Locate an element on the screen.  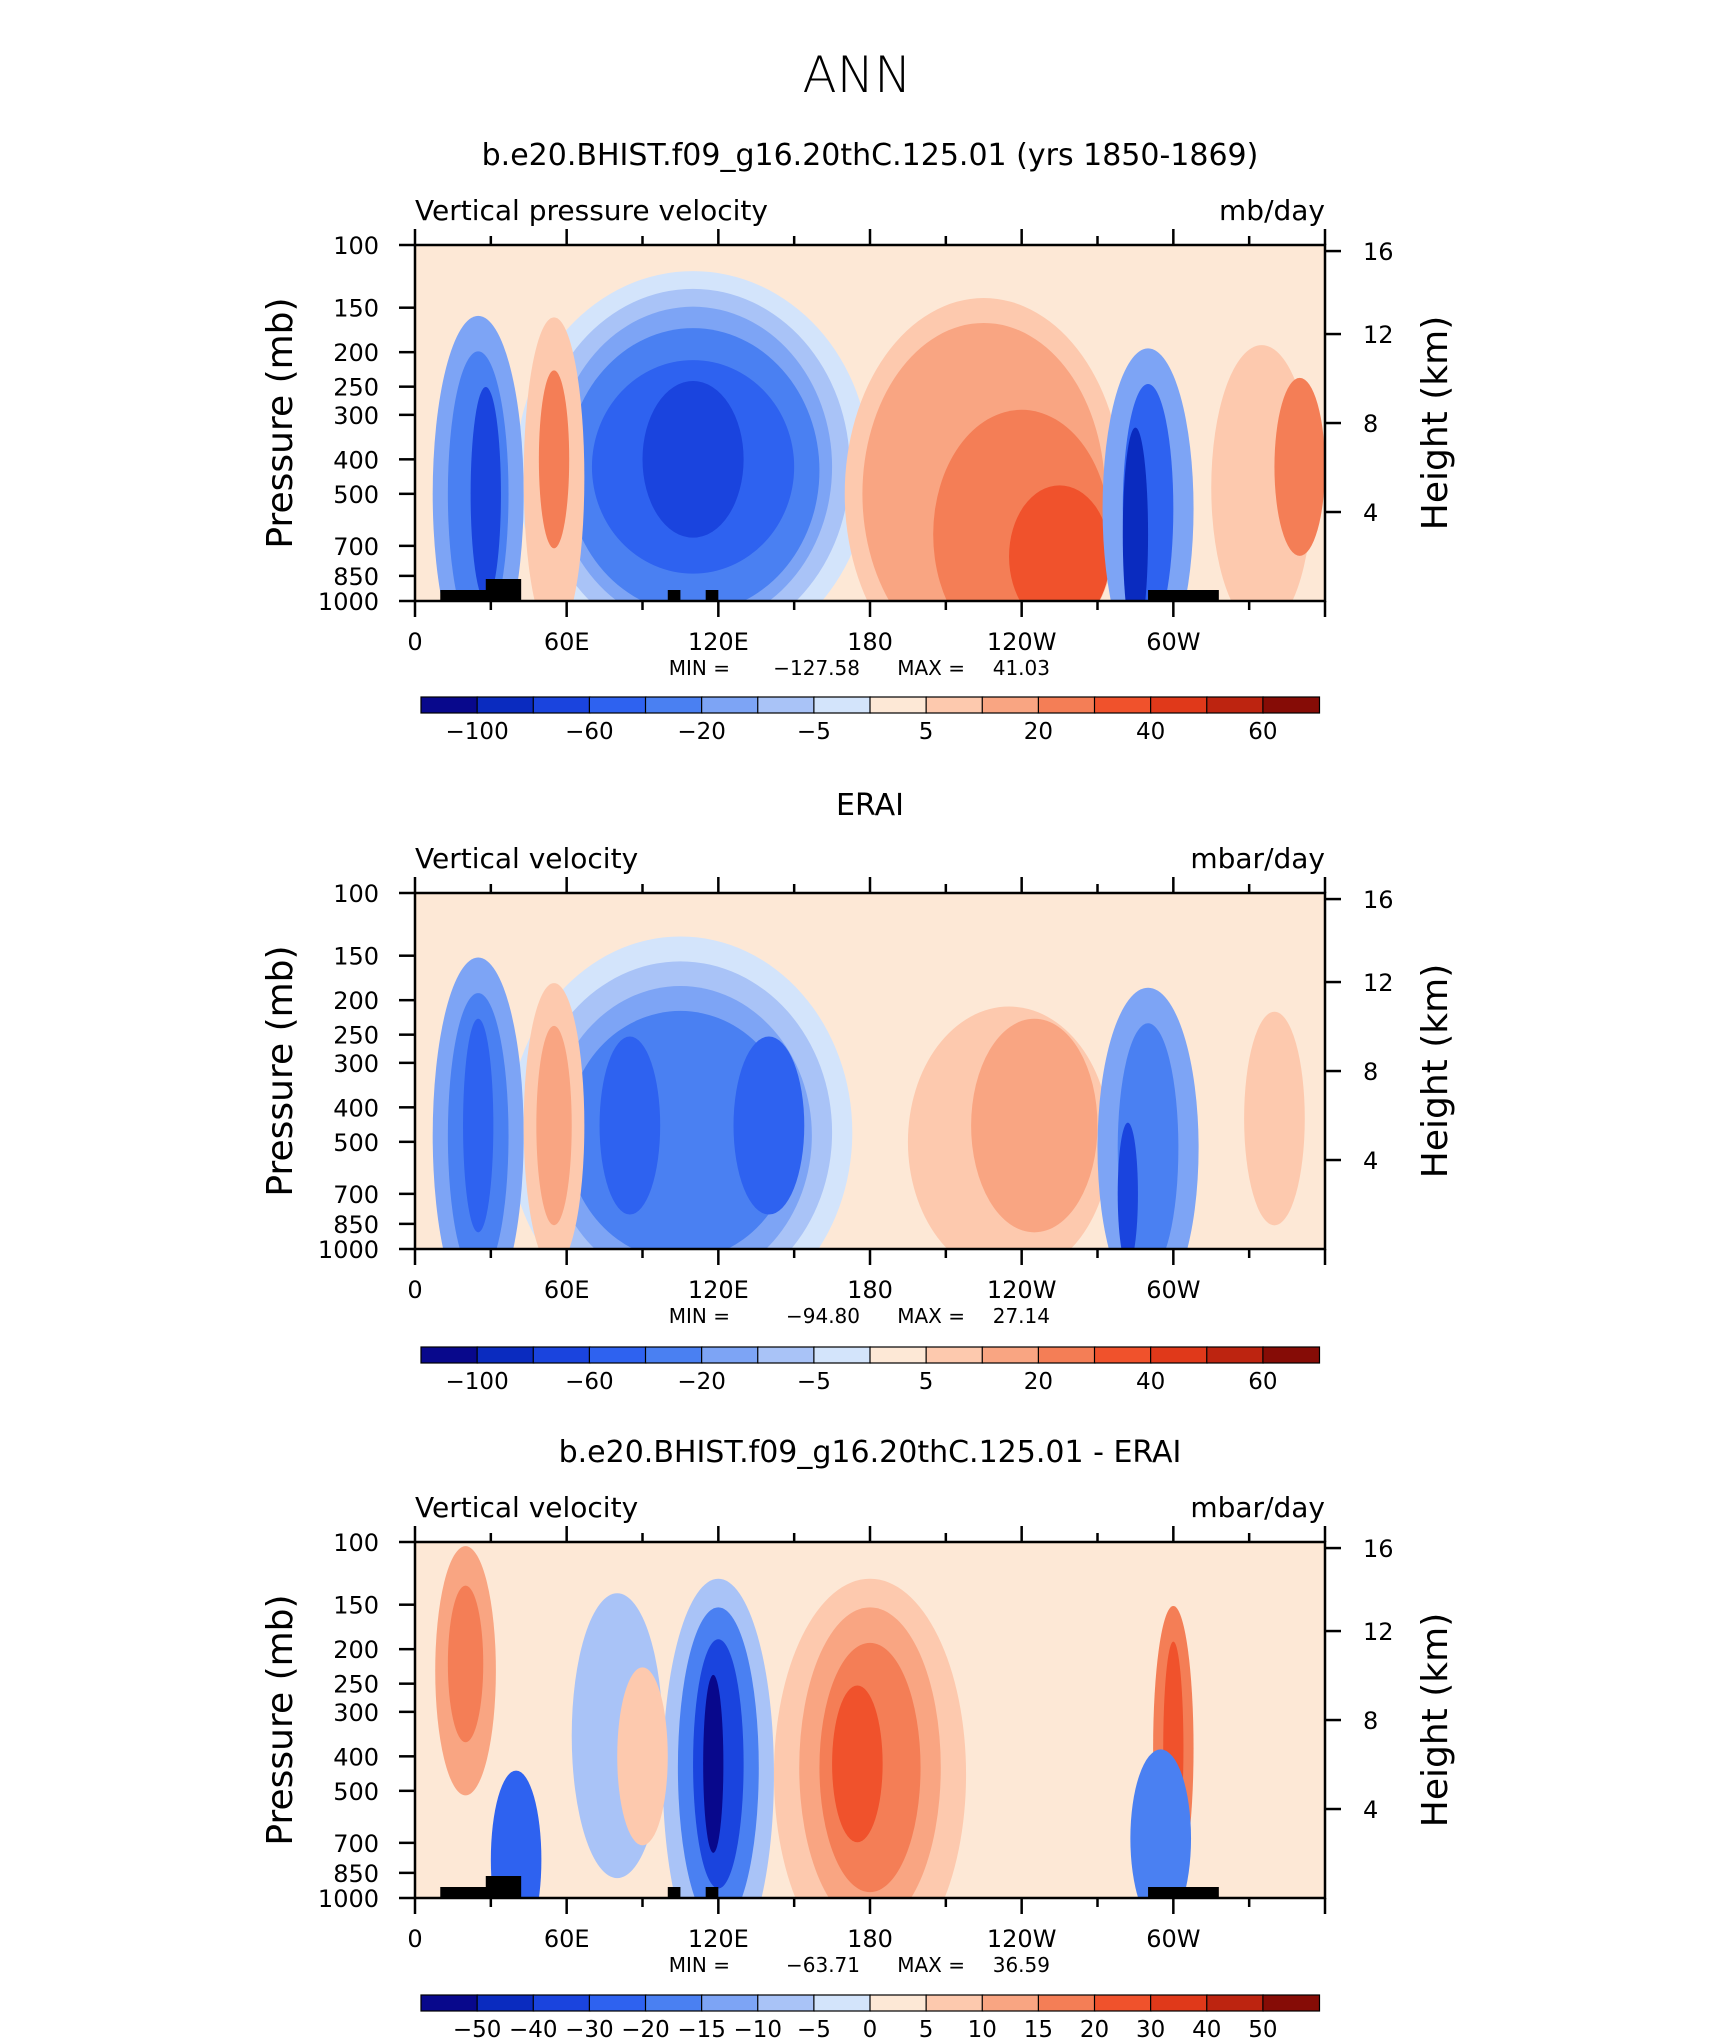
min-label: MIN = is located at coordinates (699, 1316).